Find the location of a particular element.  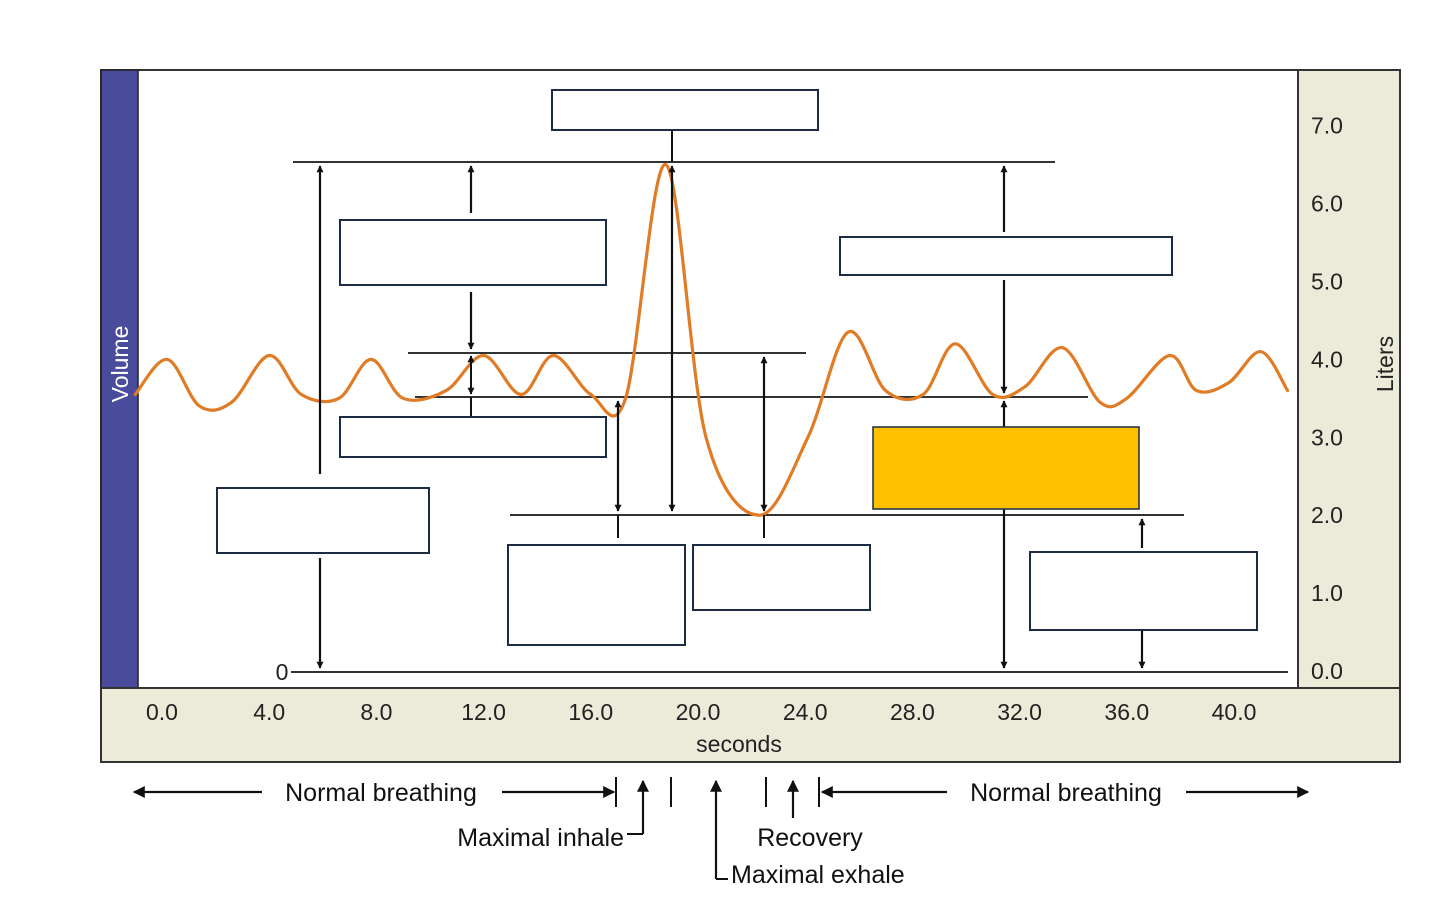

label-box-upper-right is located at coordinates (1006, 256).